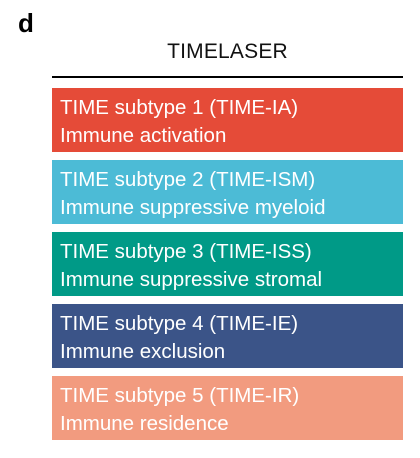 The width and height of the screenshot is (420, 458). What do you see at coordinates (179, 323) in the screenshot?
I see `subtype-name: TIME subtype 4 (TIME-IE)` at bounding box center [179, 323].